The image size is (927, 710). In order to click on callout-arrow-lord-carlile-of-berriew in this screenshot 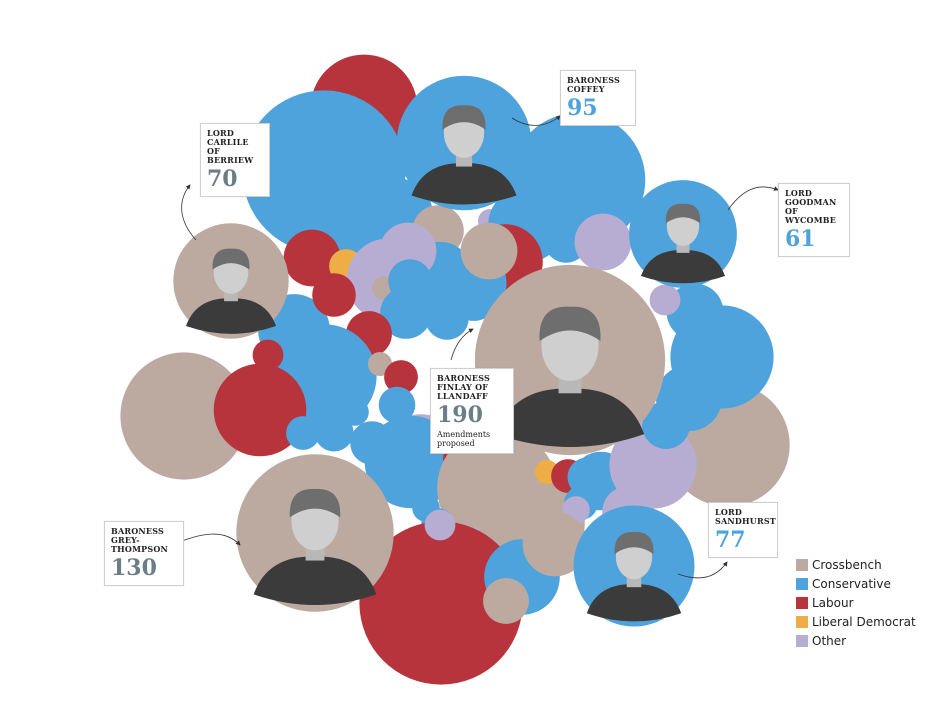, I will do `click(189, 212)`.